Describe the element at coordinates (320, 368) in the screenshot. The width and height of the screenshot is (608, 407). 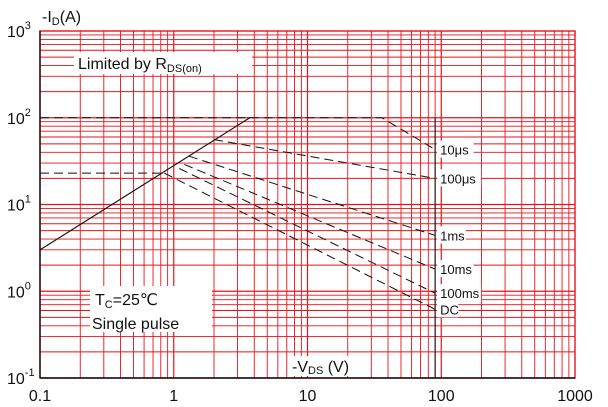
I see `x-axis-label: -VDS (V)` at that location.